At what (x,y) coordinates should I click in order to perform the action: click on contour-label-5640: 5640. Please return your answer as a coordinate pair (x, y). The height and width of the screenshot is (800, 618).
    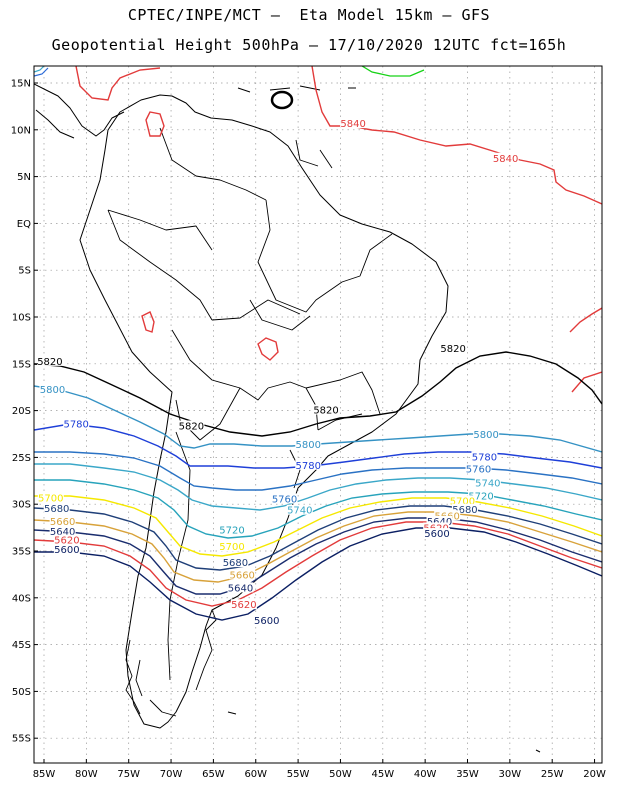
    Looking at the image, I should click on (439, 522).